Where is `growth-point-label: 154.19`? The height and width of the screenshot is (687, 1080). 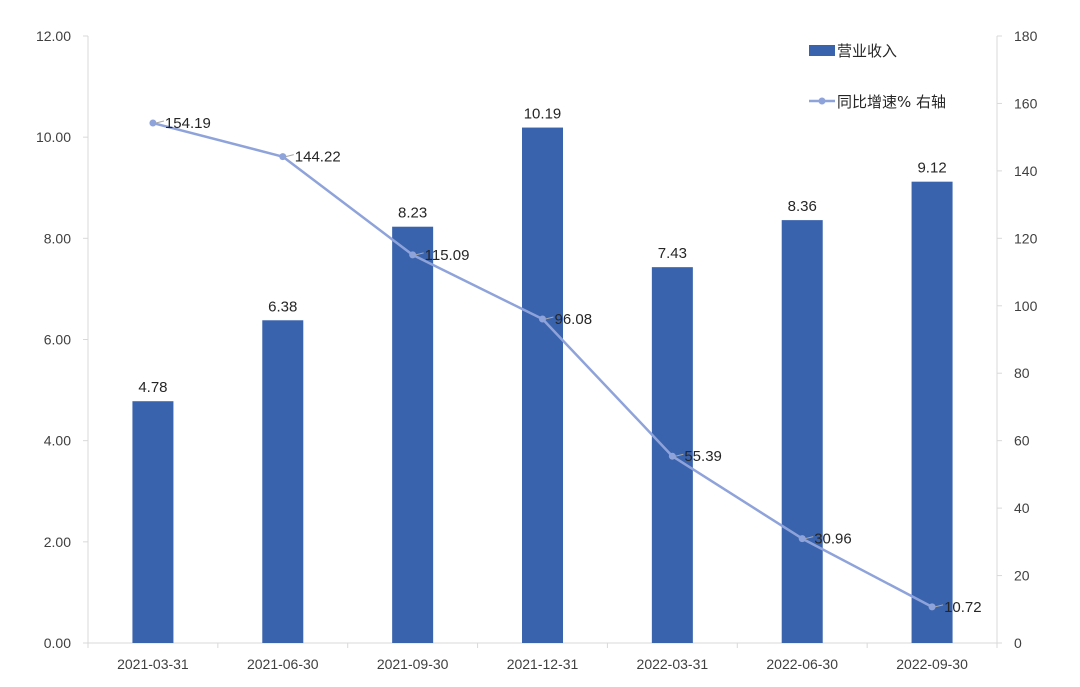
growth-point-label: 154.19 is located at coordinates (188, 123).